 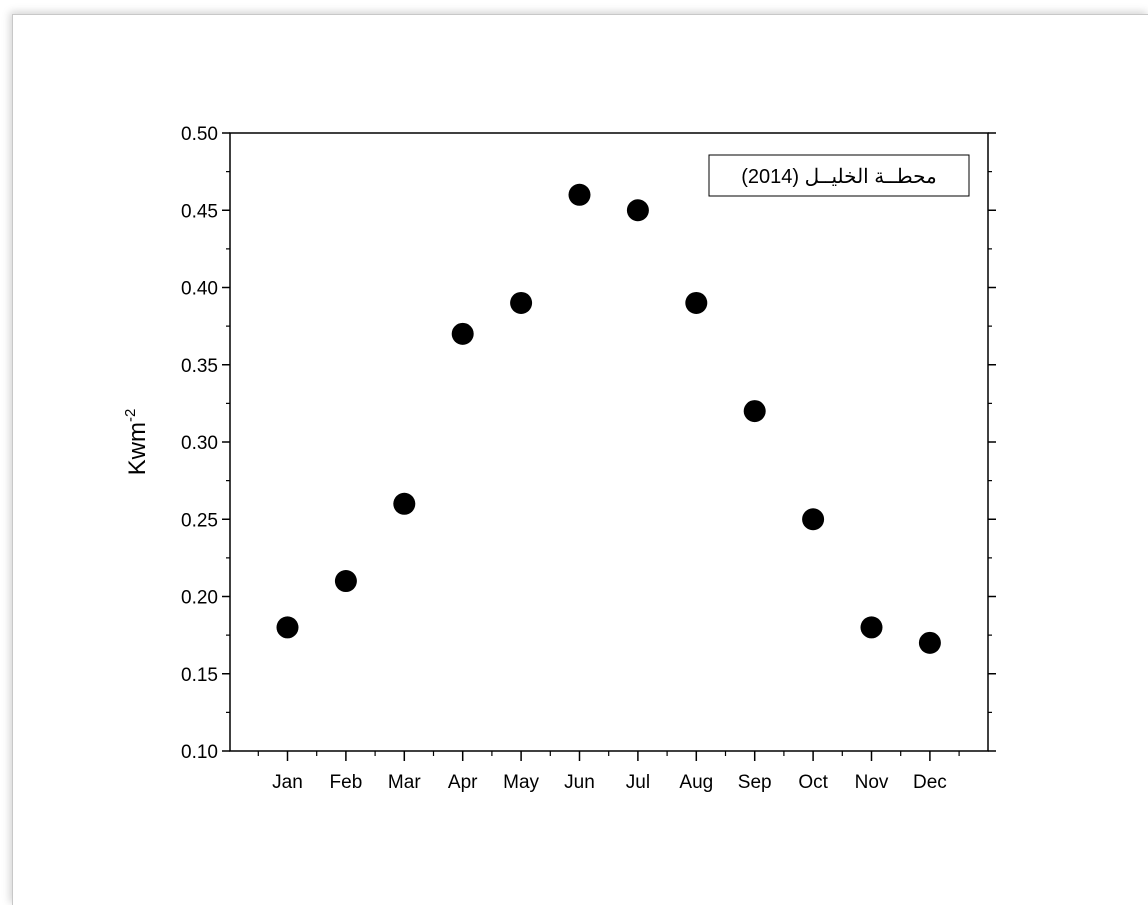 I want to click on x-tick-label-dec: Dec, so click(x=930, y=782).